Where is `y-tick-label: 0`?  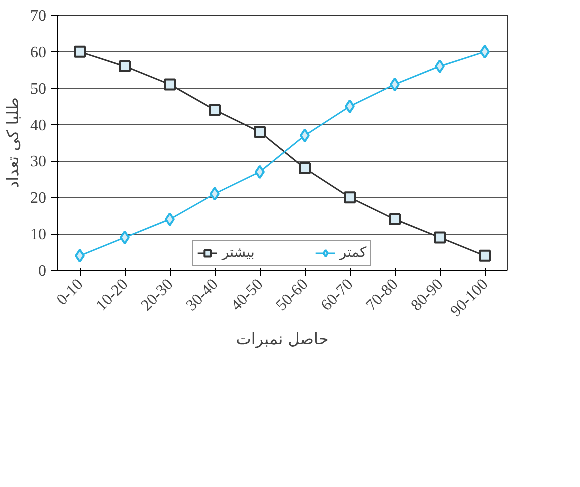 y-tick-label: 0 is located at coordinates (42, 271).